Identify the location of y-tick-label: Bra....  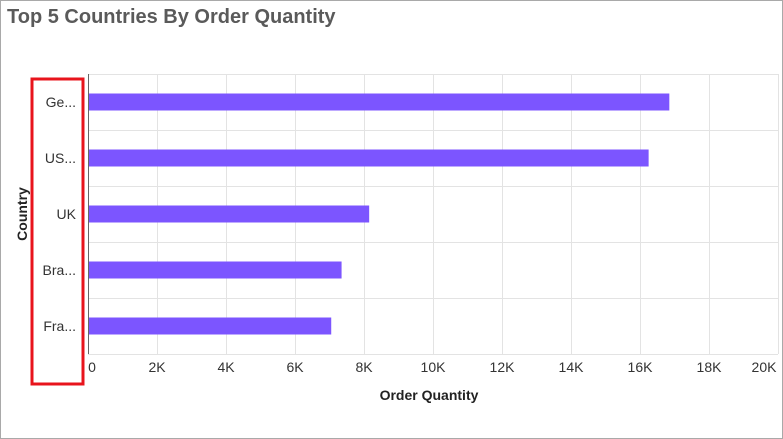
(59, 270).